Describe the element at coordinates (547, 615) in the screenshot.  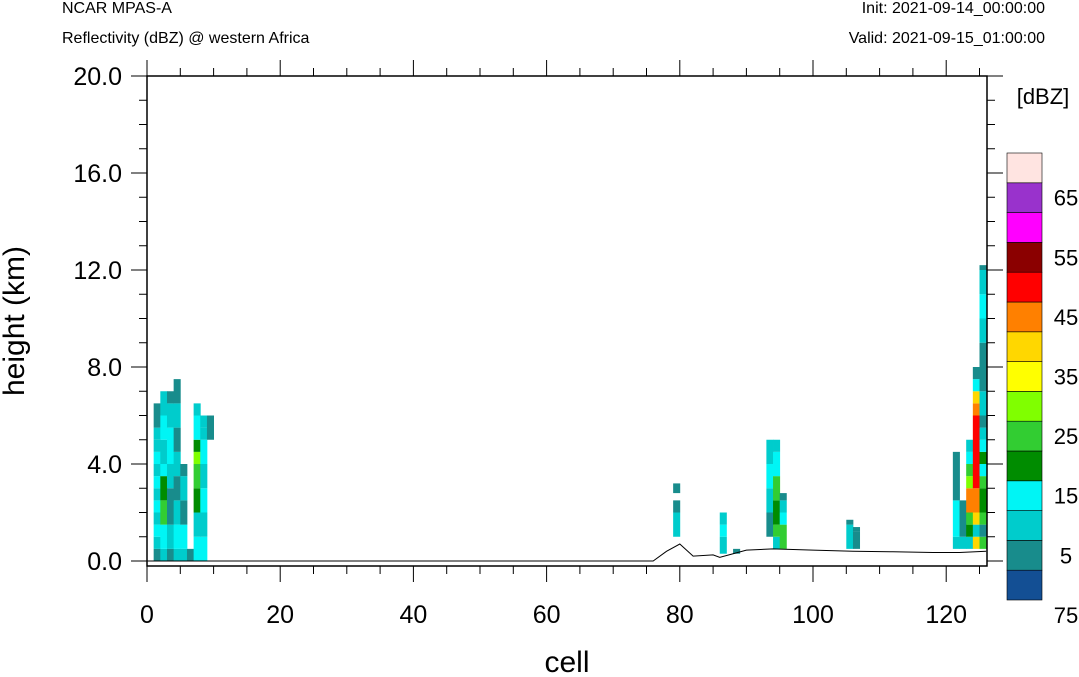
I see `x-tick-label: 60` at that location.